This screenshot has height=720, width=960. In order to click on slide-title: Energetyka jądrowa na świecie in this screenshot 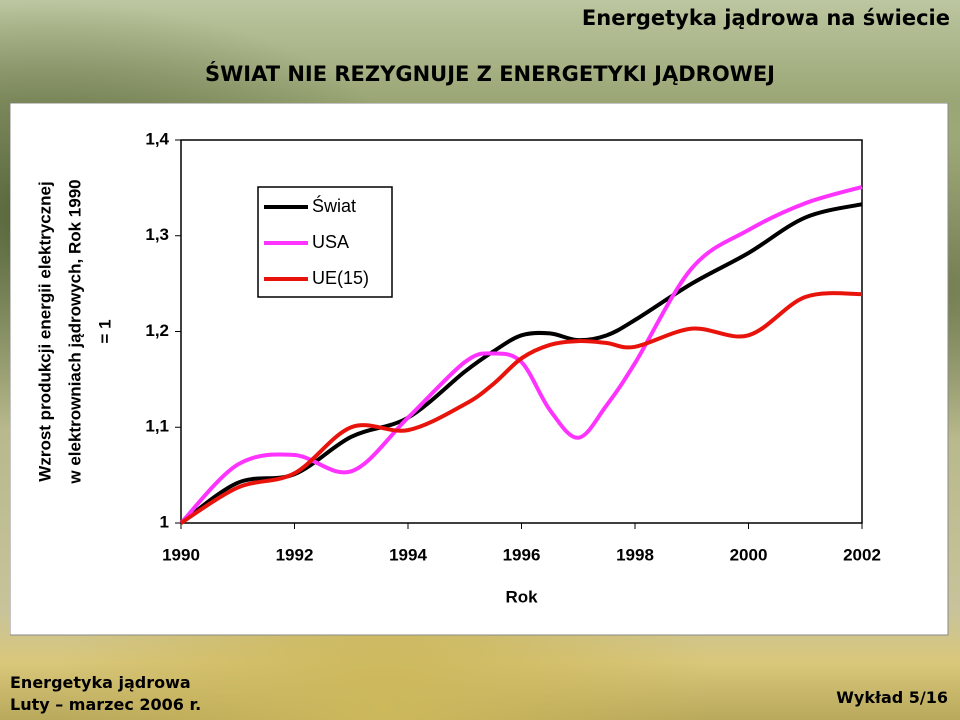, I will do `click(765, 18)`.